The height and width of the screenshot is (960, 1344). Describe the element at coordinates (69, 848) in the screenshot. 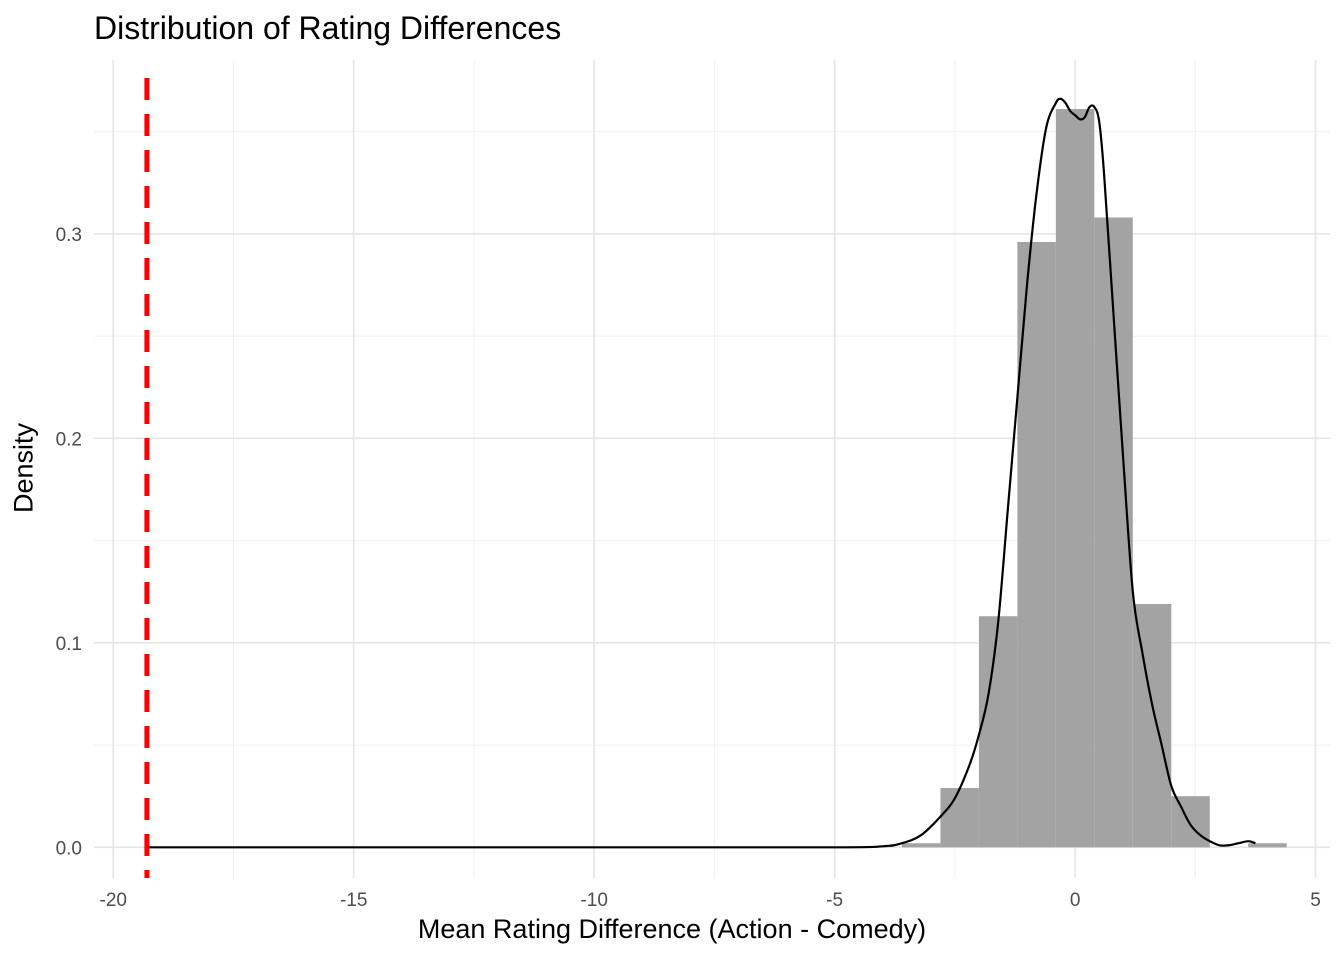

I see `y-tick-label-0: 0.0` at that location.